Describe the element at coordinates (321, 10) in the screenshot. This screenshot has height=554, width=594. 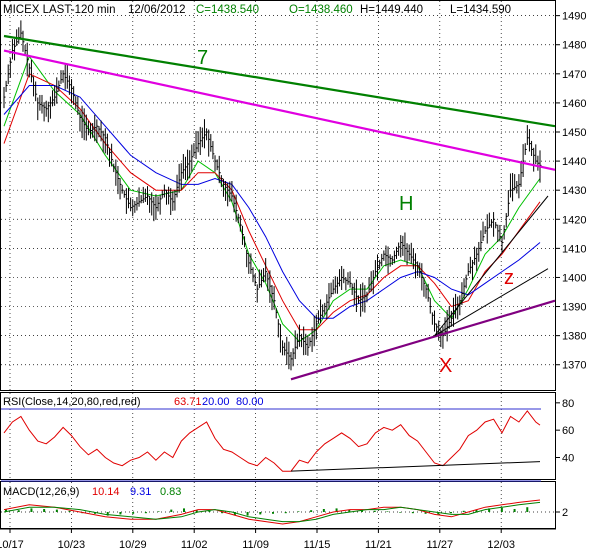
I see `header-open: O=1438.460` at that location.